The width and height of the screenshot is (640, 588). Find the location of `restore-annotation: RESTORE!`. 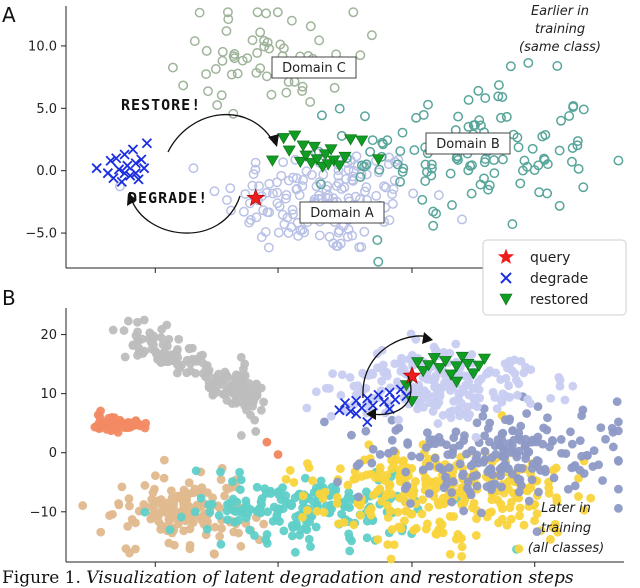

restore-annotation: RESTORE! is located at coordinates (161, 105).